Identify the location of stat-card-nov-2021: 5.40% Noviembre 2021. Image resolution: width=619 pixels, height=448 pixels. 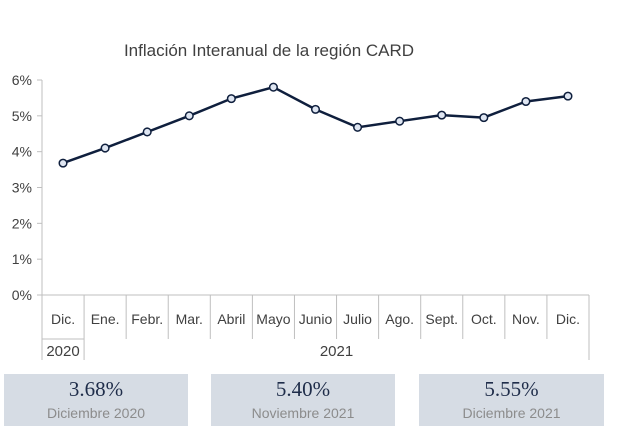
(303, 400).